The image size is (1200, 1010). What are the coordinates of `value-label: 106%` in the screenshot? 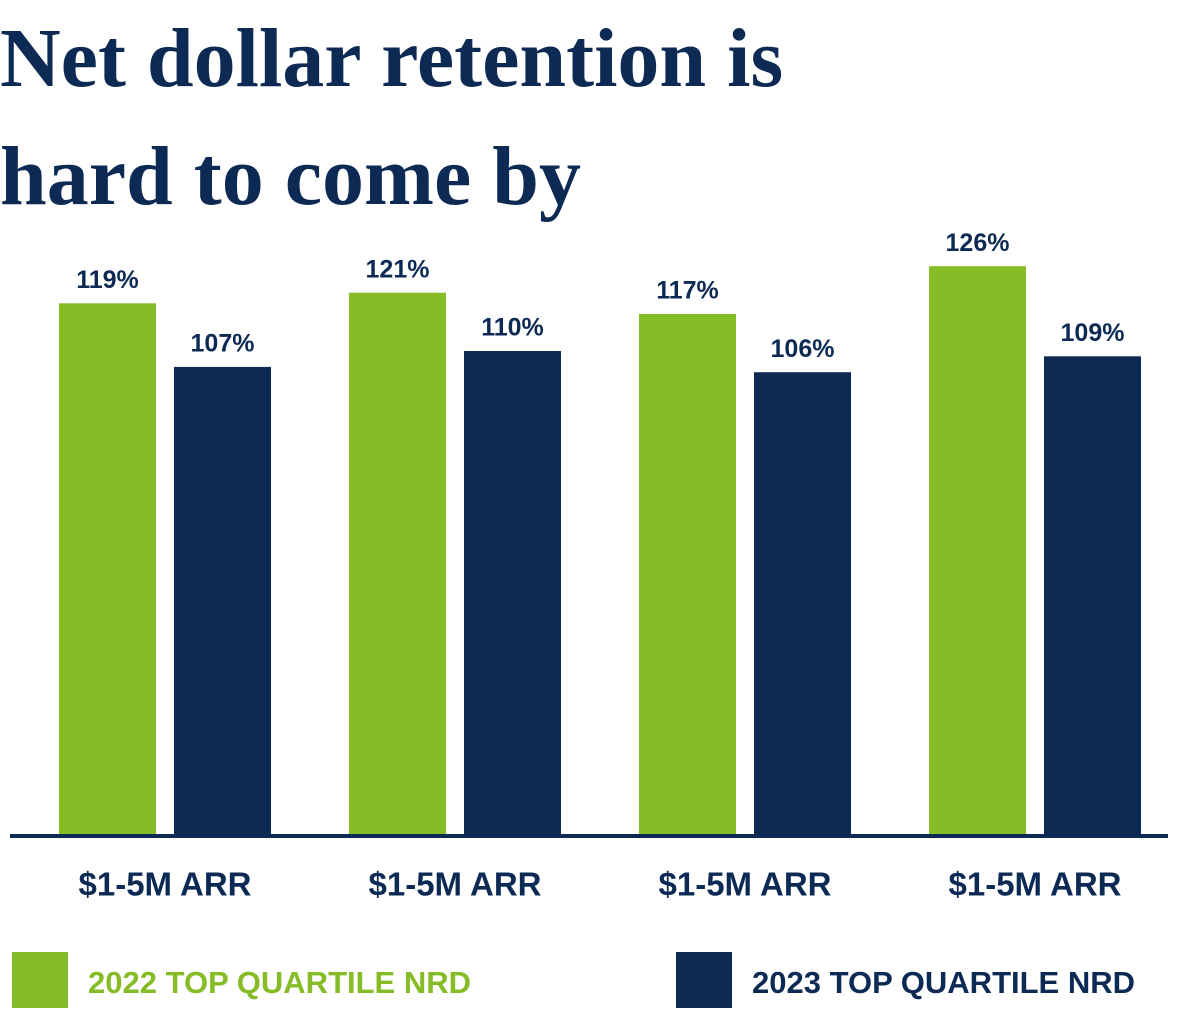 It's located at (803, 349).